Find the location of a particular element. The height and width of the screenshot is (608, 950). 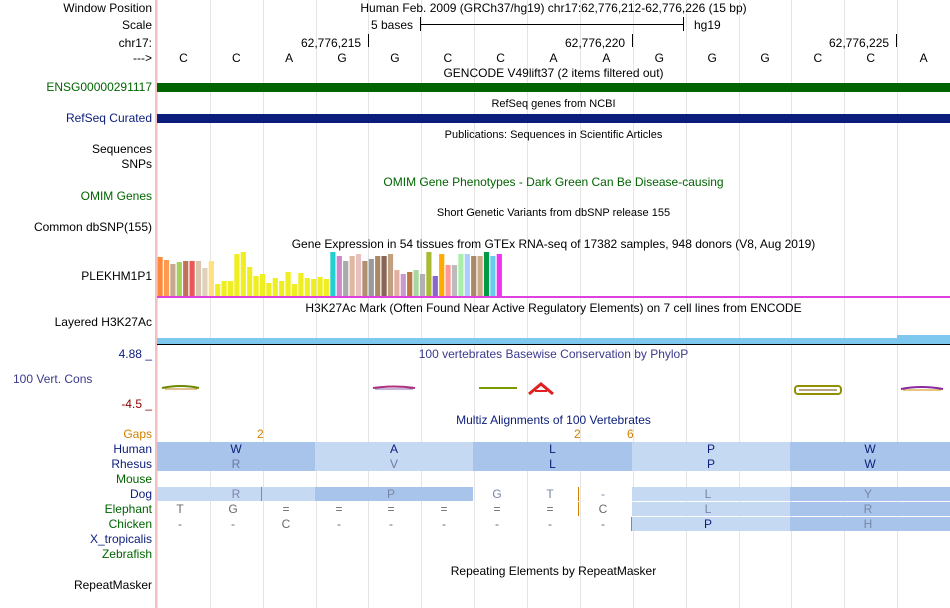

cons-min-label: -4.5 _ is located at coordinates (136, 404).